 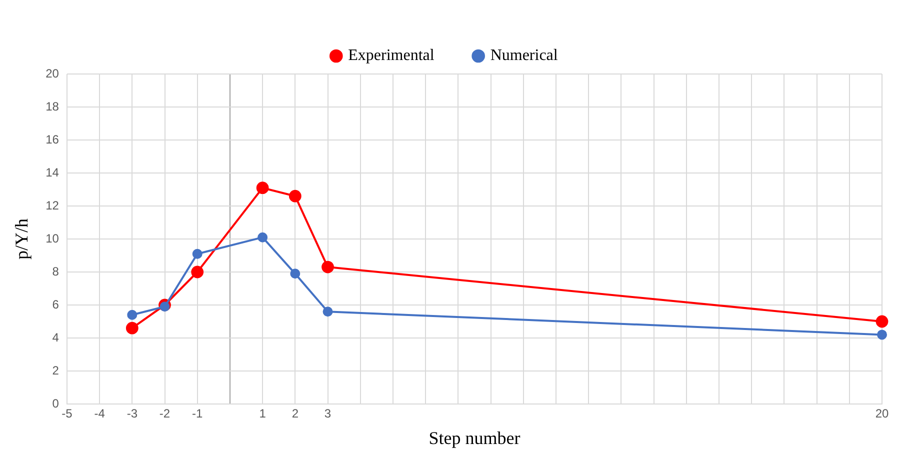 What do you see at coordinates (56, 337) in the screenshot?
I see `y-tick-label: 4` at bounding box center [56, 337].